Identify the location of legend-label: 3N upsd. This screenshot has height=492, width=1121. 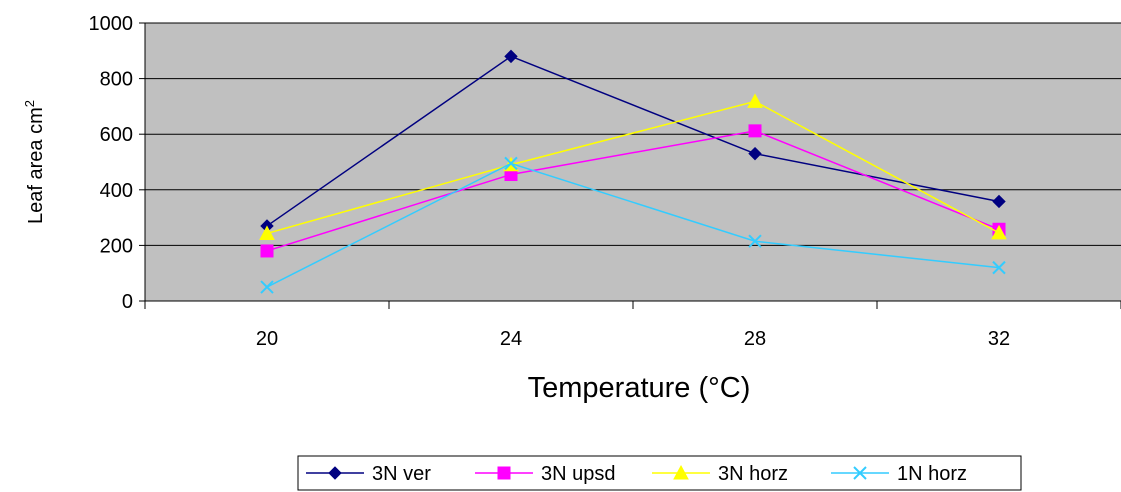
(578, 474).